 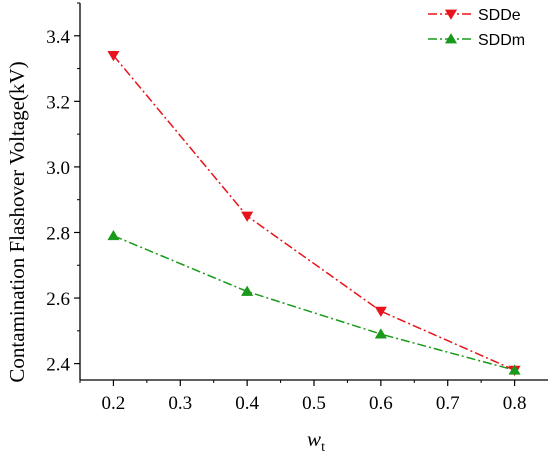 I want to click on legend: SDDe SDDm, so click(x=476, y=28).